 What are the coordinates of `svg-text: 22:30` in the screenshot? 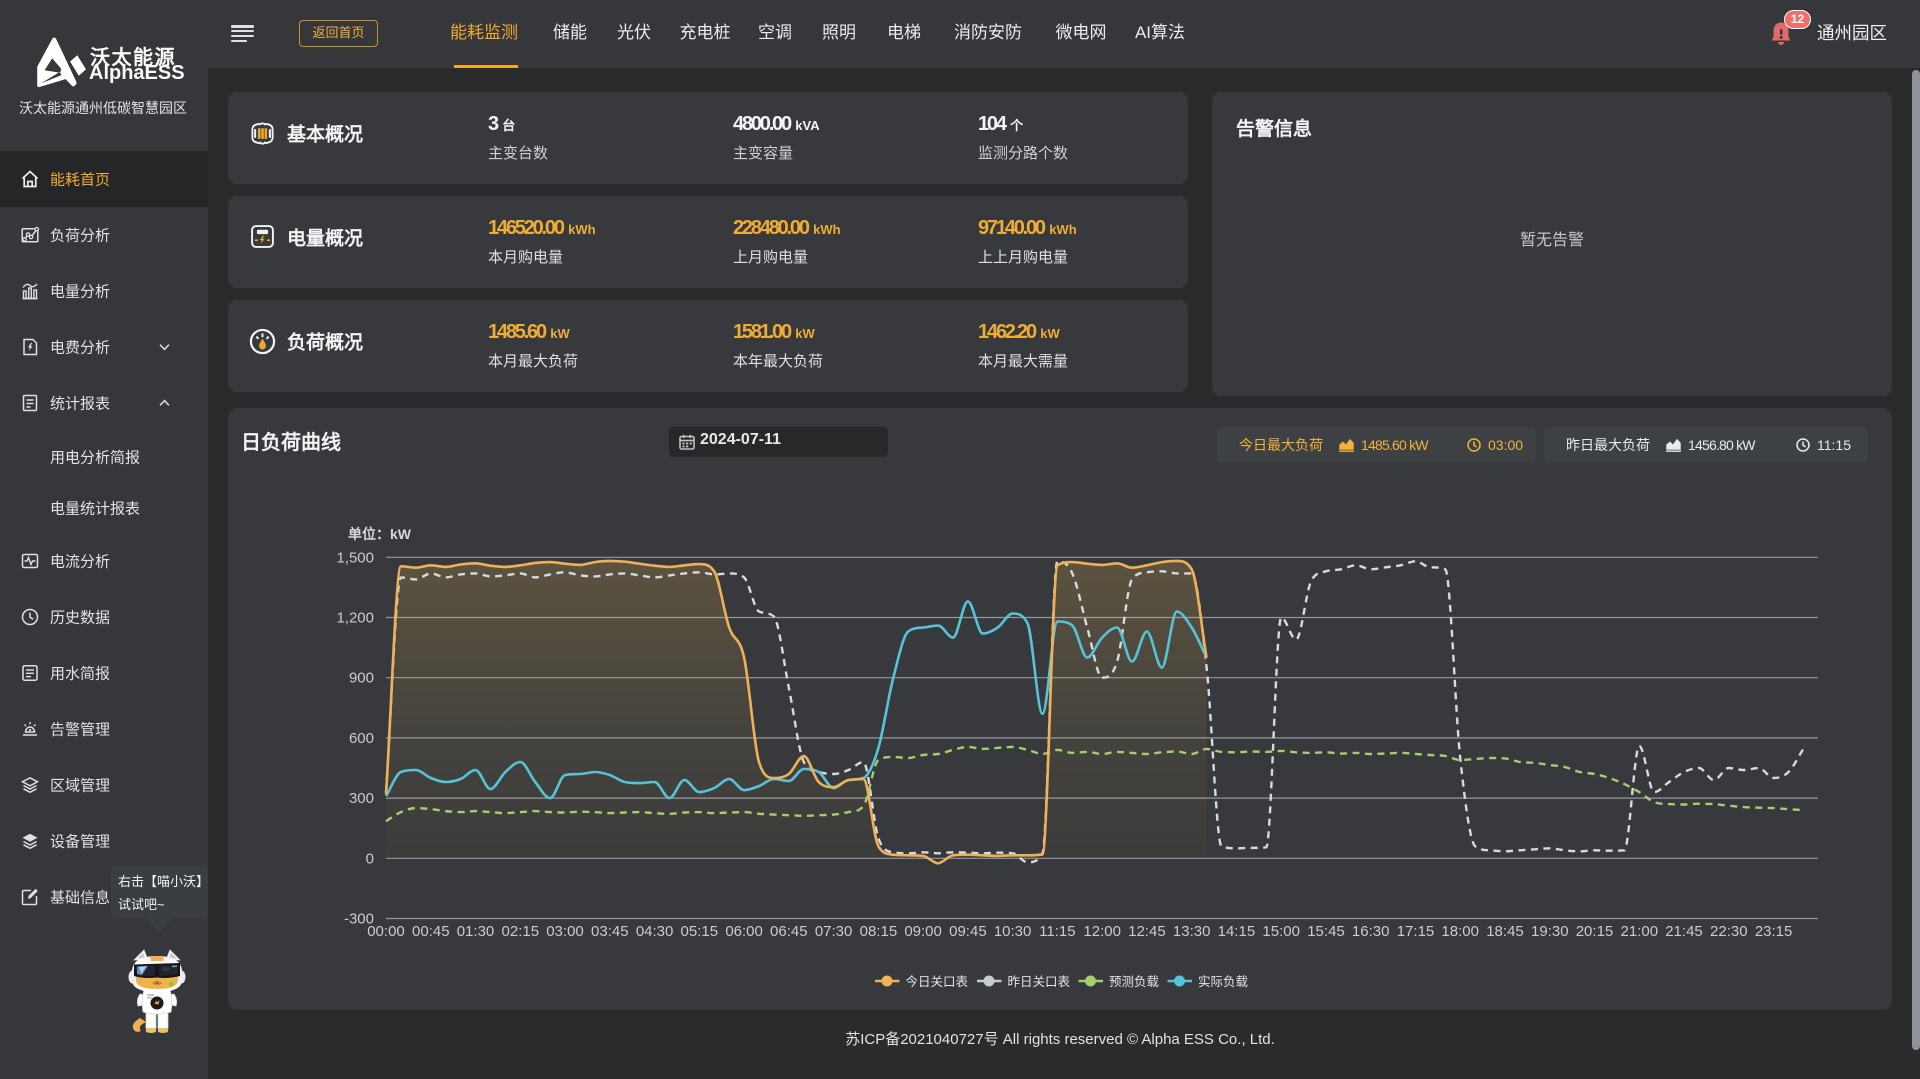 It's located at (1729, 931).